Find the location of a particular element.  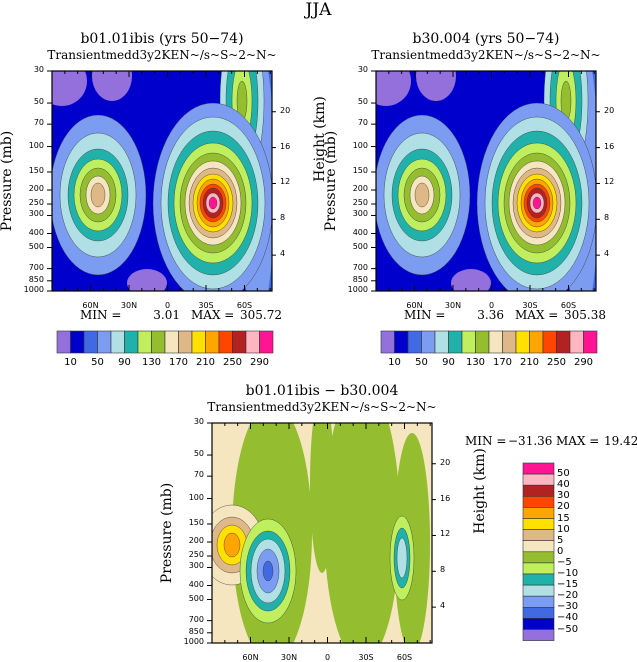

y-tick-label: 500 is located at coordinates (36, 246).